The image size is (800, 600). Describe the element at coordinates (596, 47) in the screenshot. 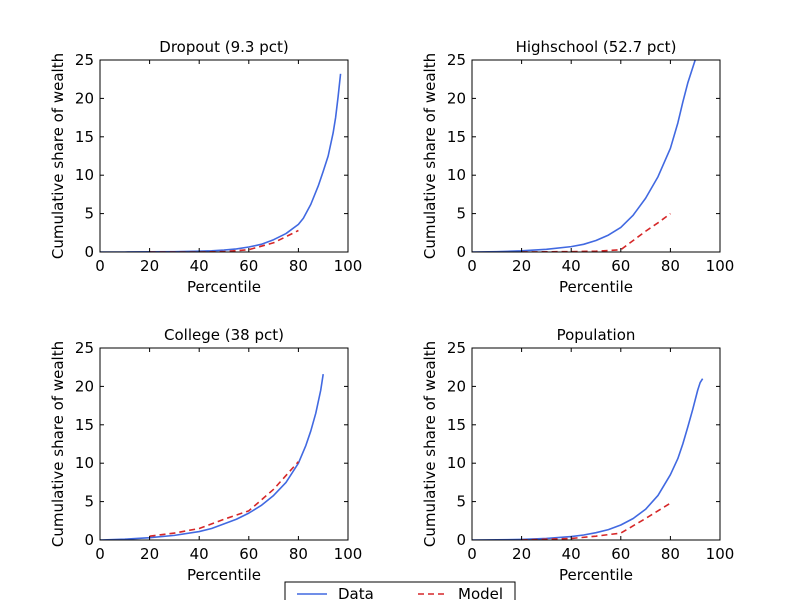

I see `chart-title: Highschool (52.7 pct)` at that location.